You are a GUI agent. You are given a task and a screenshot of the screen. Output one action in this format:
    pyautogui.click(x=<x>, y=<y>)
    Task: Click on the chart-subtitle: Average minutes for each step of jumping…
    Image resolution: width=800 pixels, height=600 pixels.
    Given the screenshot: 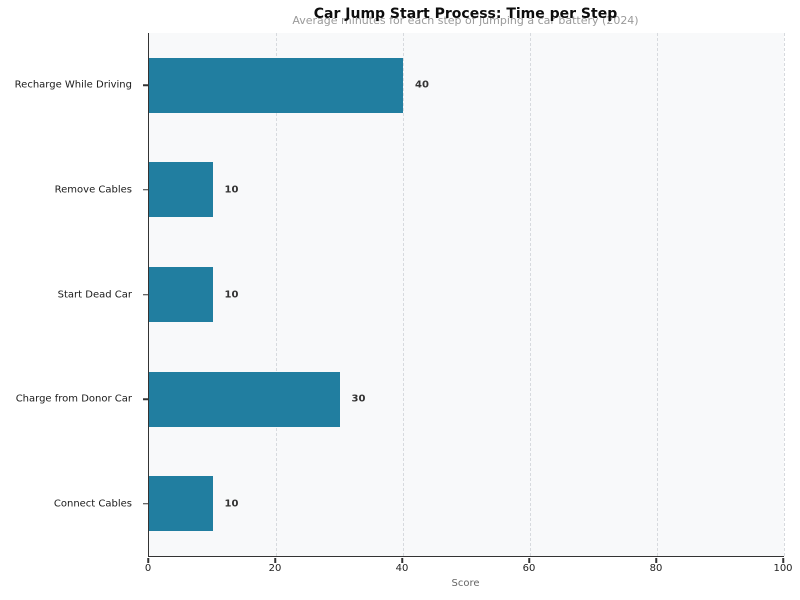 What is the action you would take?
    pyautogui.click(x=465, y=20)
    